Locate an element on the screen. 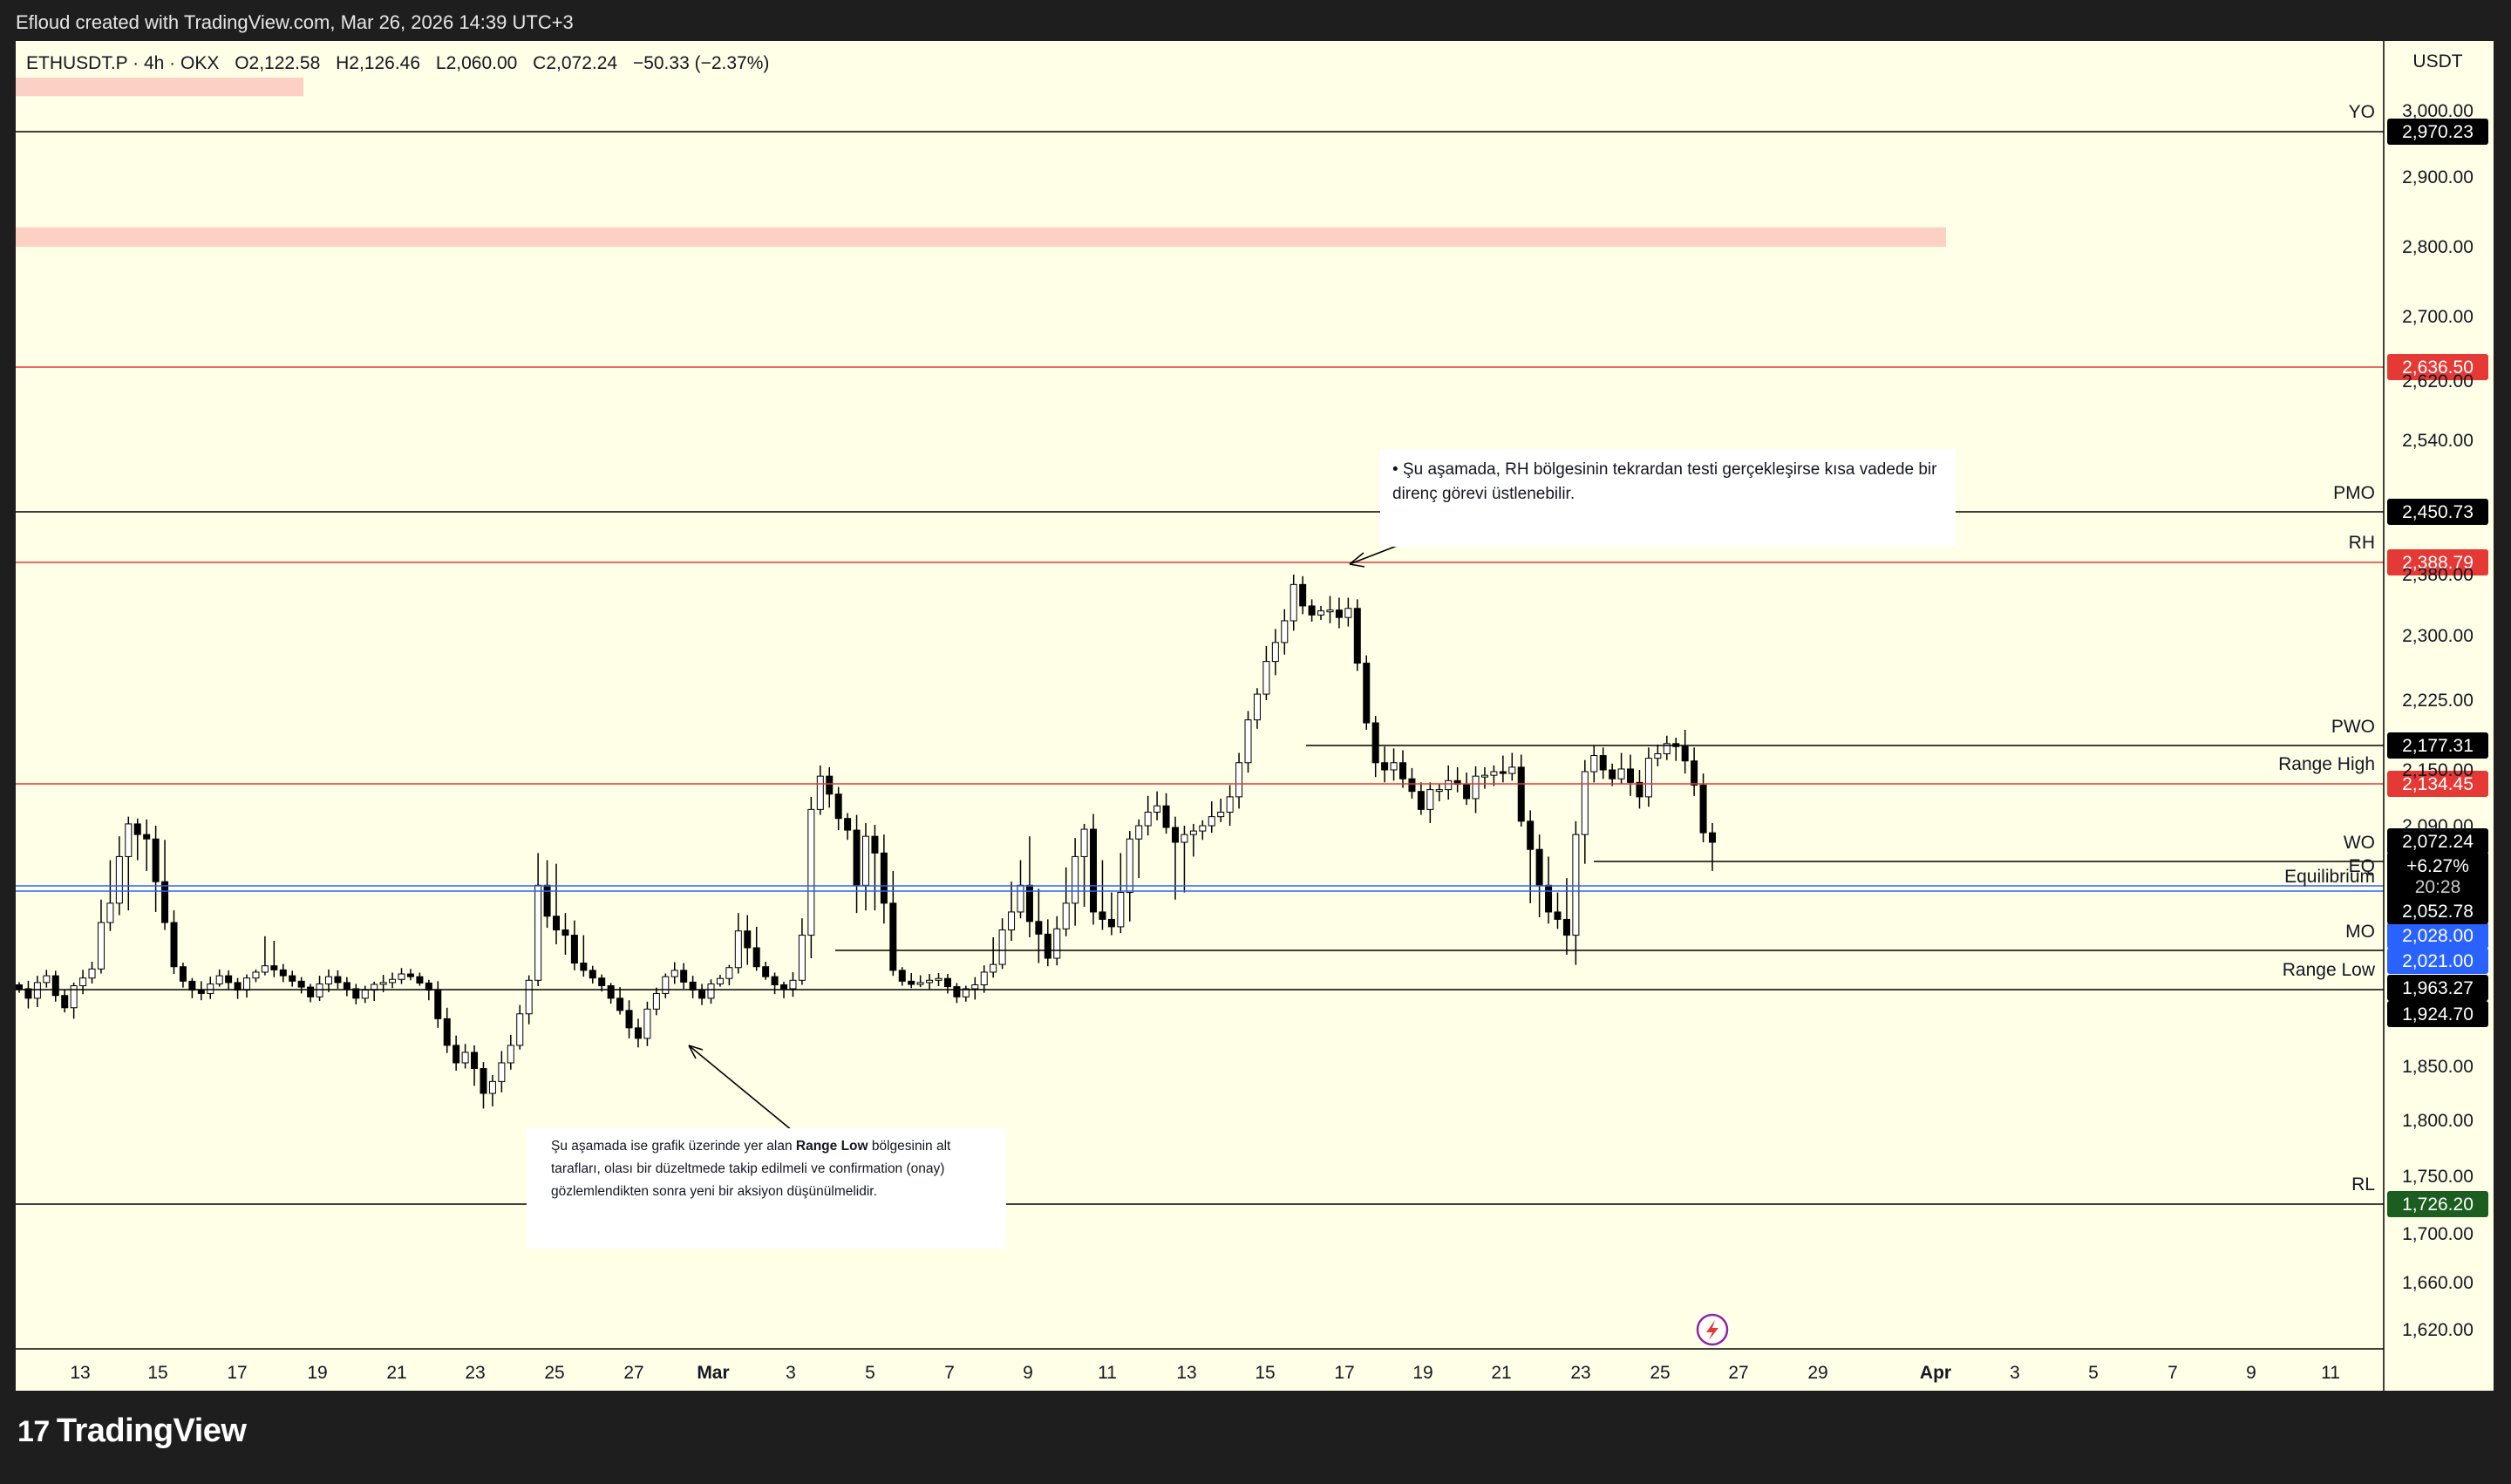 This screenshot has height=1484, width=2511. y-tick-label: 2,300.00 is located at coordinates (2438, 636).